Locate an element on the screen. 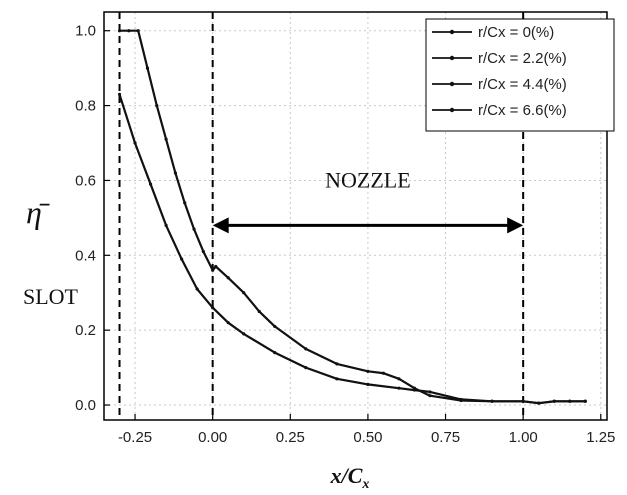  x-axis-label-sub: x is located at coordinates (365, 484).